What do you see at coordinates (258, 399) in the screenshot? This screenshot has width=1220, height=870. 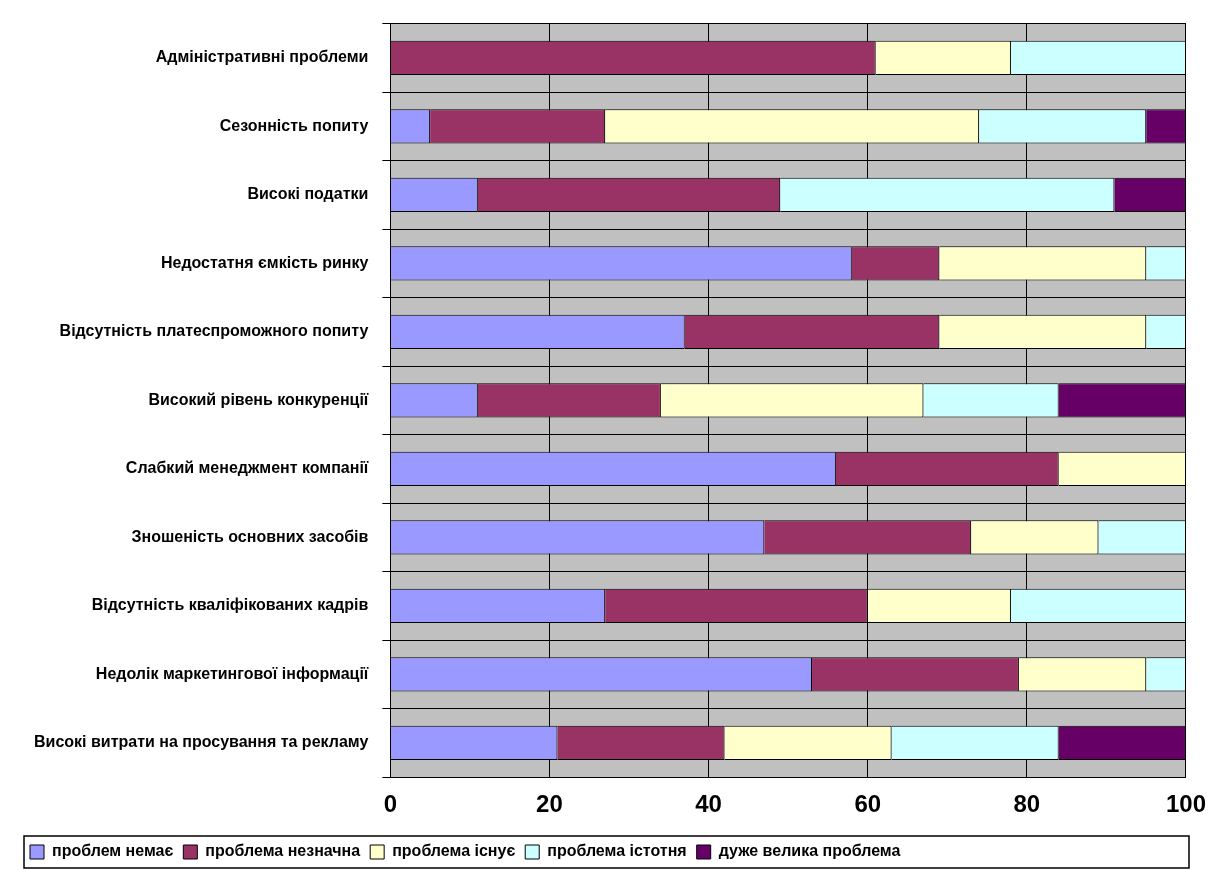 I see `y-tick-label: Високий рівень конкуренції` at bounding box center [258, 399].